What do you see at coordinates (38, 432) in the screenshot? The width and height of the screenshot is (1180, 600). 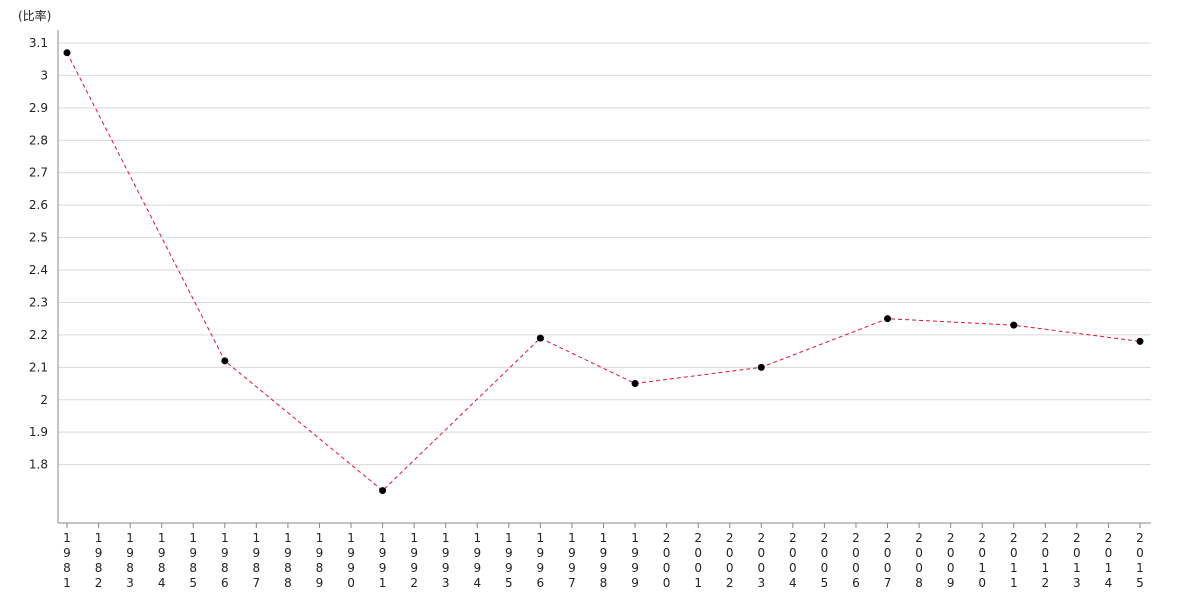 I see `y-tick-label: 1.9` at bounding box center [38, 432].